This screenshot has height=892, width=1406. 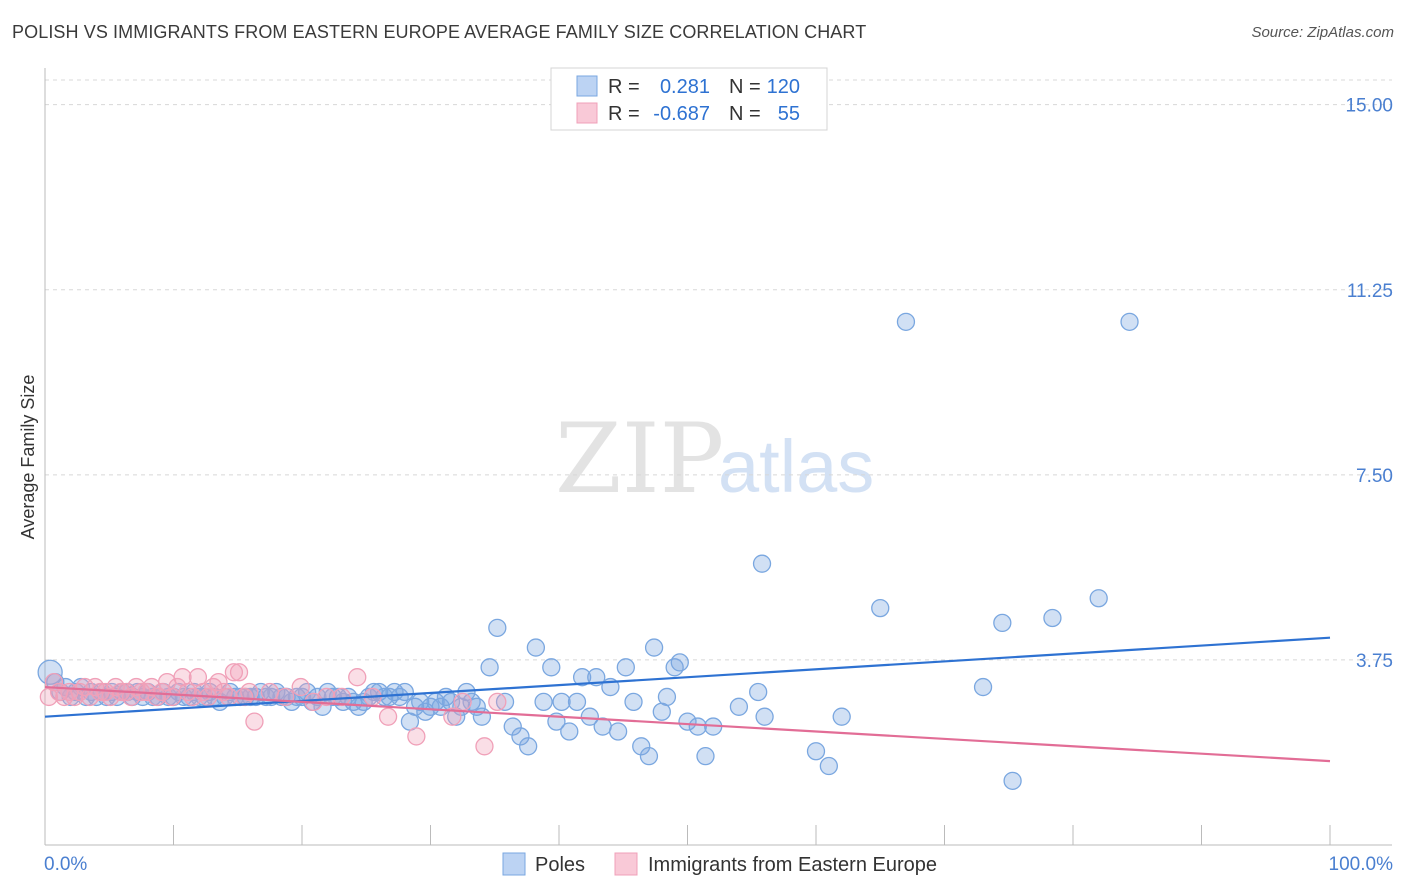 I want to click on y-axis-title: Average Family Size, so click(x=28, y=457).